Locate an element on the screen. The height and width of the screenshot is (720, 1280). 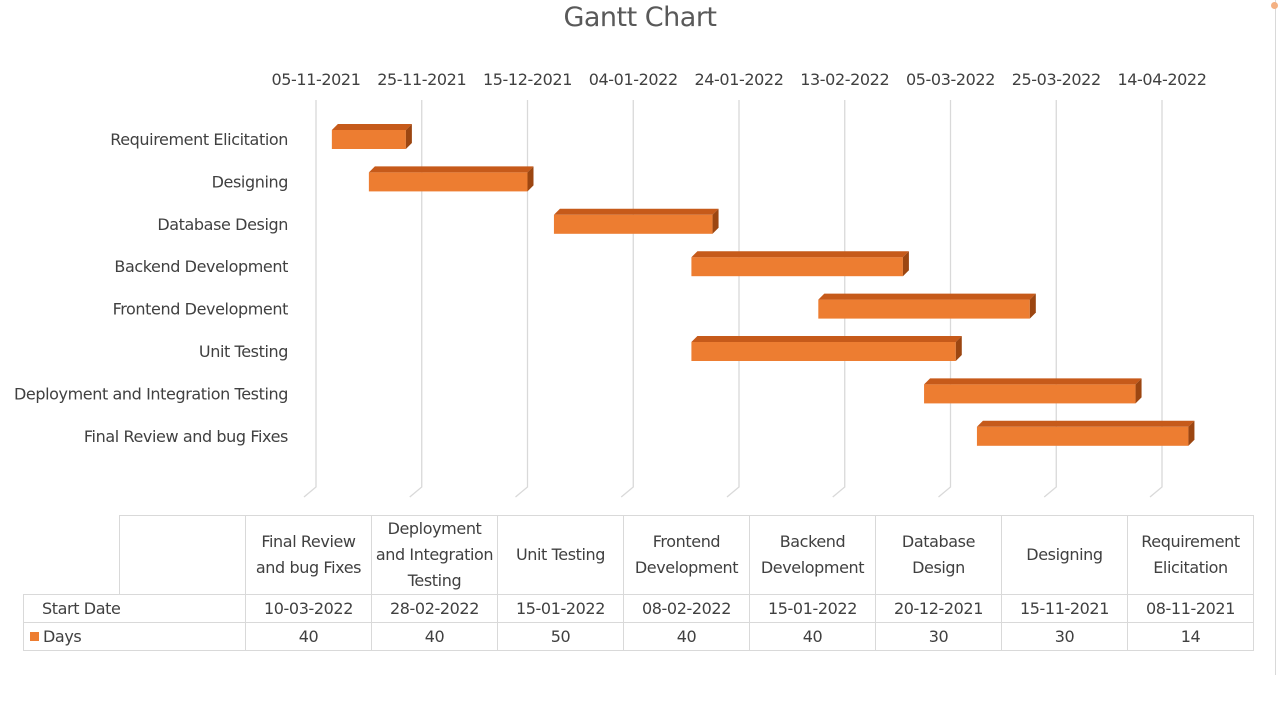
task-label: Backend Development is located at coordinates (201, 266).